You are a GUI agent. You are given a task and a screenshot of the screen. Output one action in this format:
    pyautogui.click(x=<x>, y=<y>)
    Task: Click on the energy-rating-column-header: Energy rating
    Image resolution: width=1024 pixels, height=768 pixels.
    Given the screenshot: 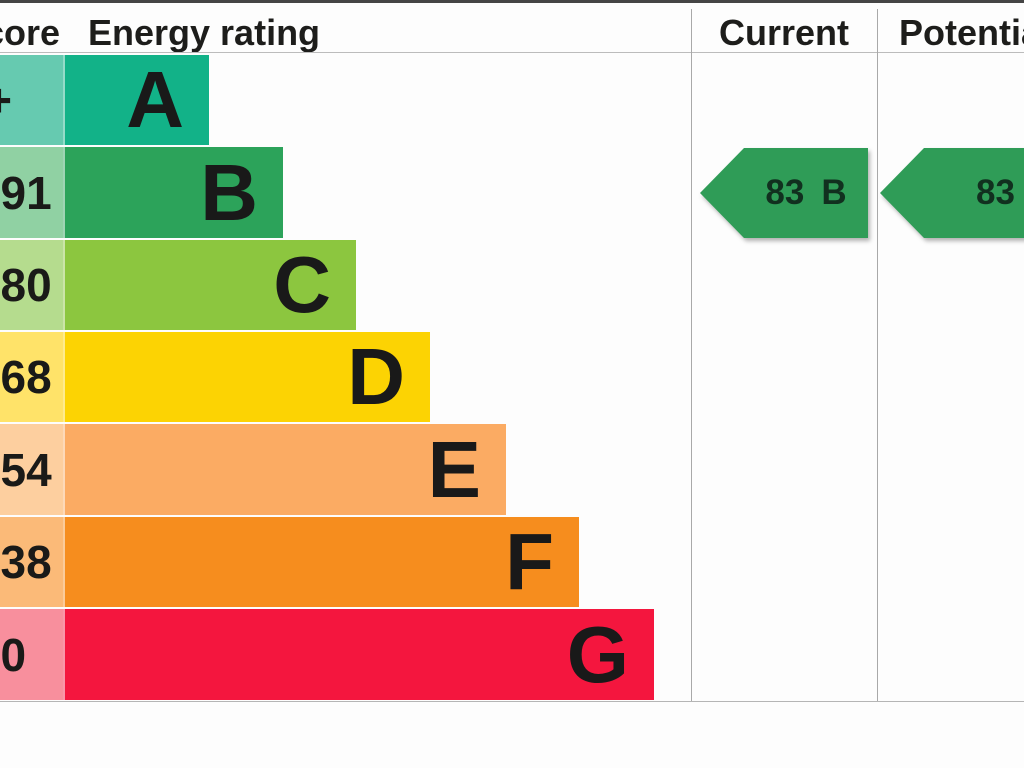 What is the action you would take?
    pyautogui.click(x=204, y=32)
    